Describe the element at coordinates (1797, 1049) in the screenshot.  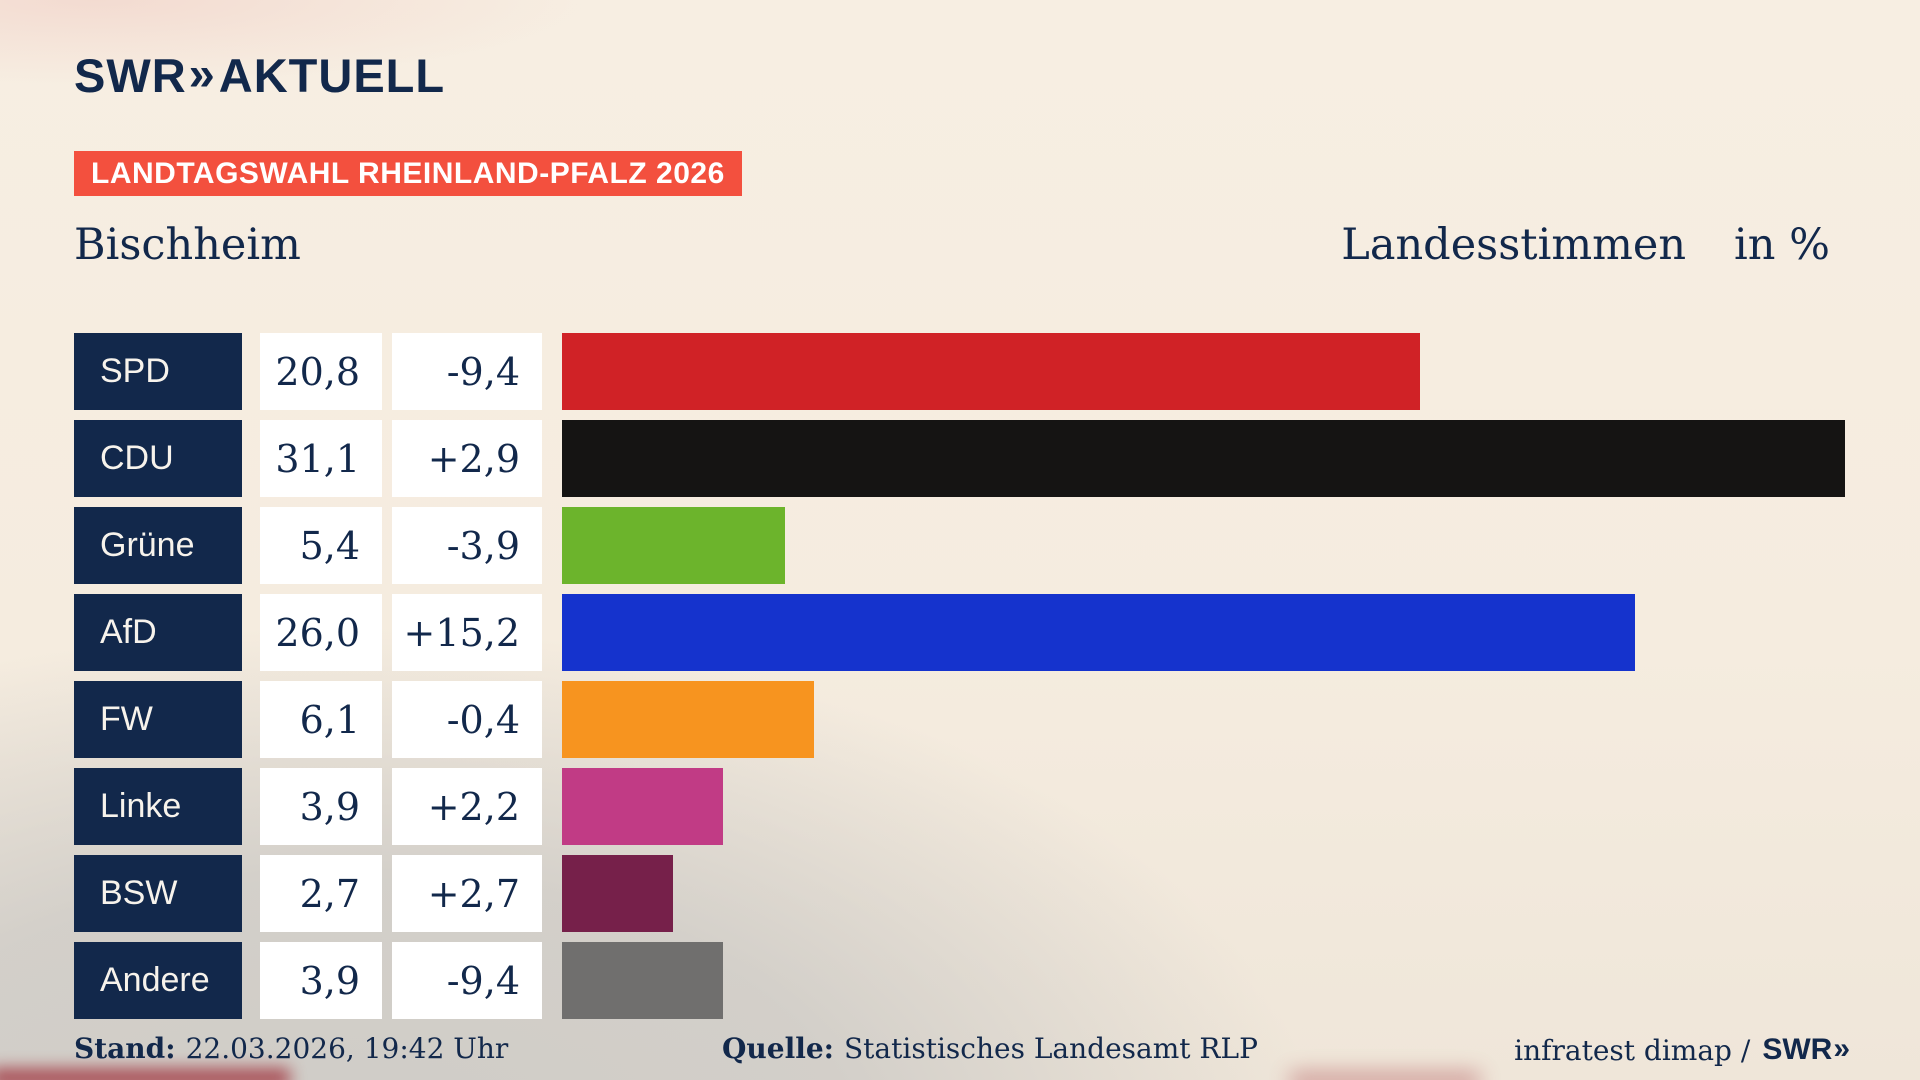
I see `credit-brand-text: SWR` at that location.